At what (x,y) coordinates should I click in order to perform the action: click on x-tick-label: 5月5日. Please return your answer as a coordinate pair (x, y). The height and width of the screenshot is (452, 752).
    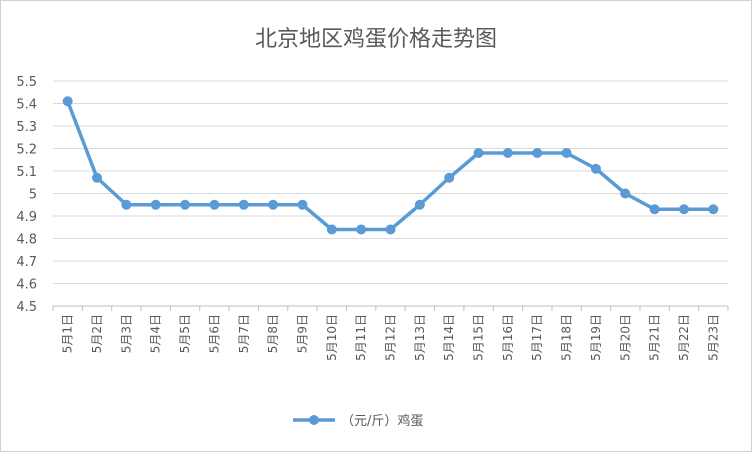
    Looking at the image, I should click on (185, 333).